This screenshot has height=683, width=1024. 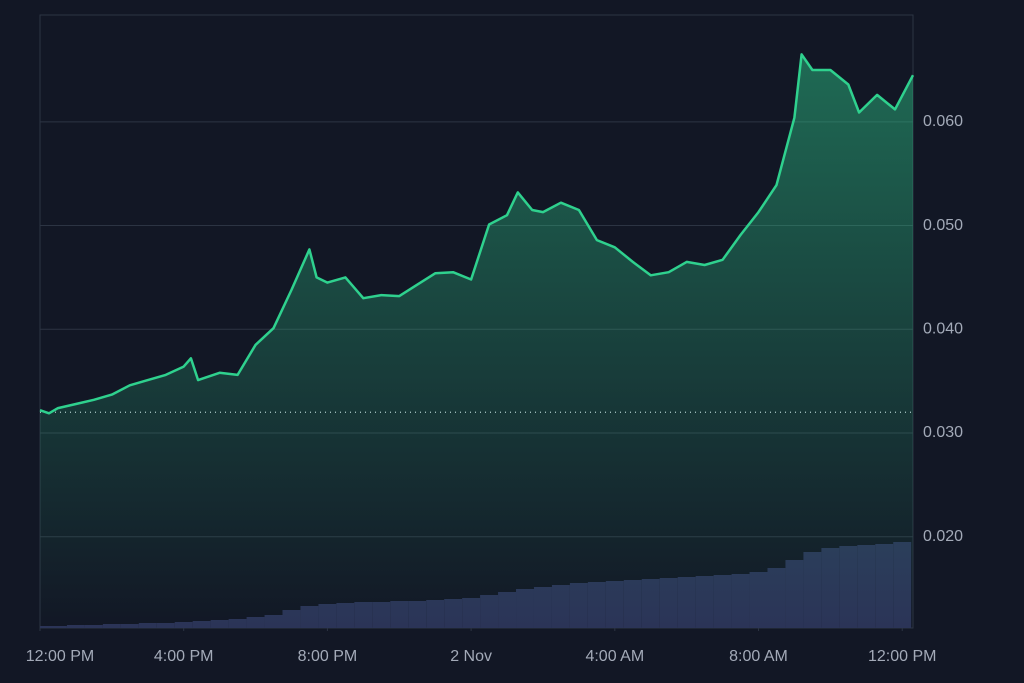 I want to click on x-tick-label: 8:00 AM, so click(x=758, y=656).